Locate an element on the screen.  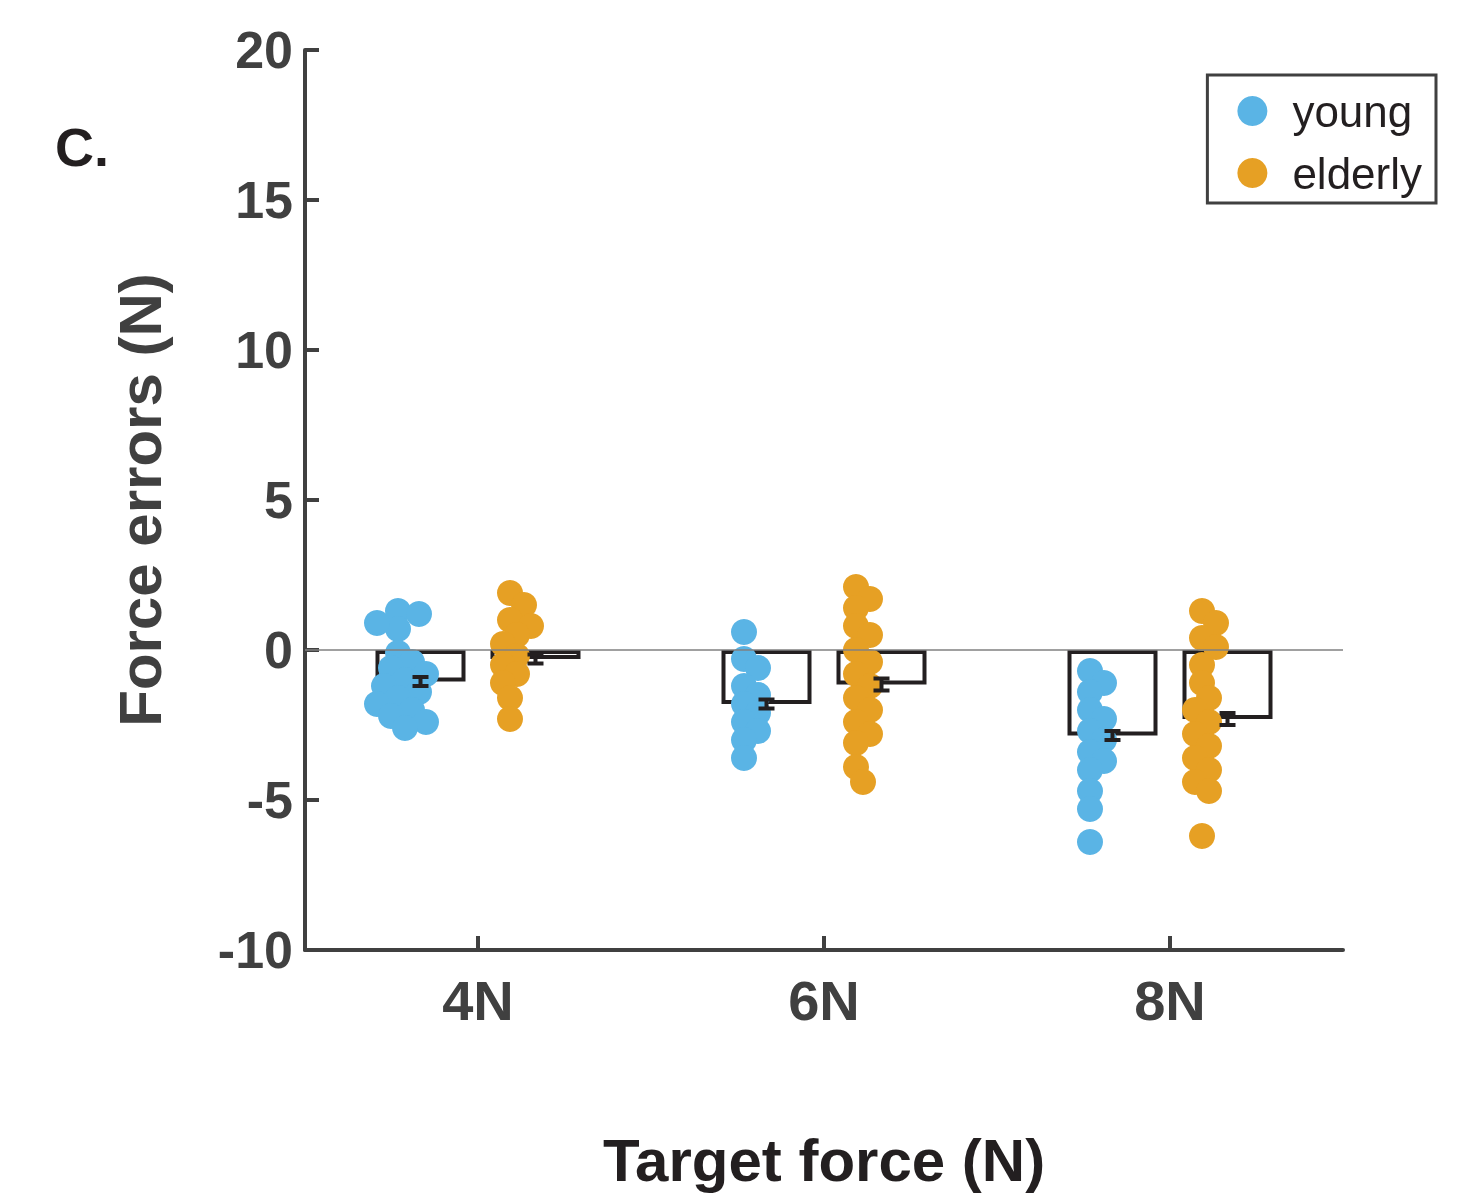
y-axis-title: Force errors (N) is located at coordinates (140, 500).